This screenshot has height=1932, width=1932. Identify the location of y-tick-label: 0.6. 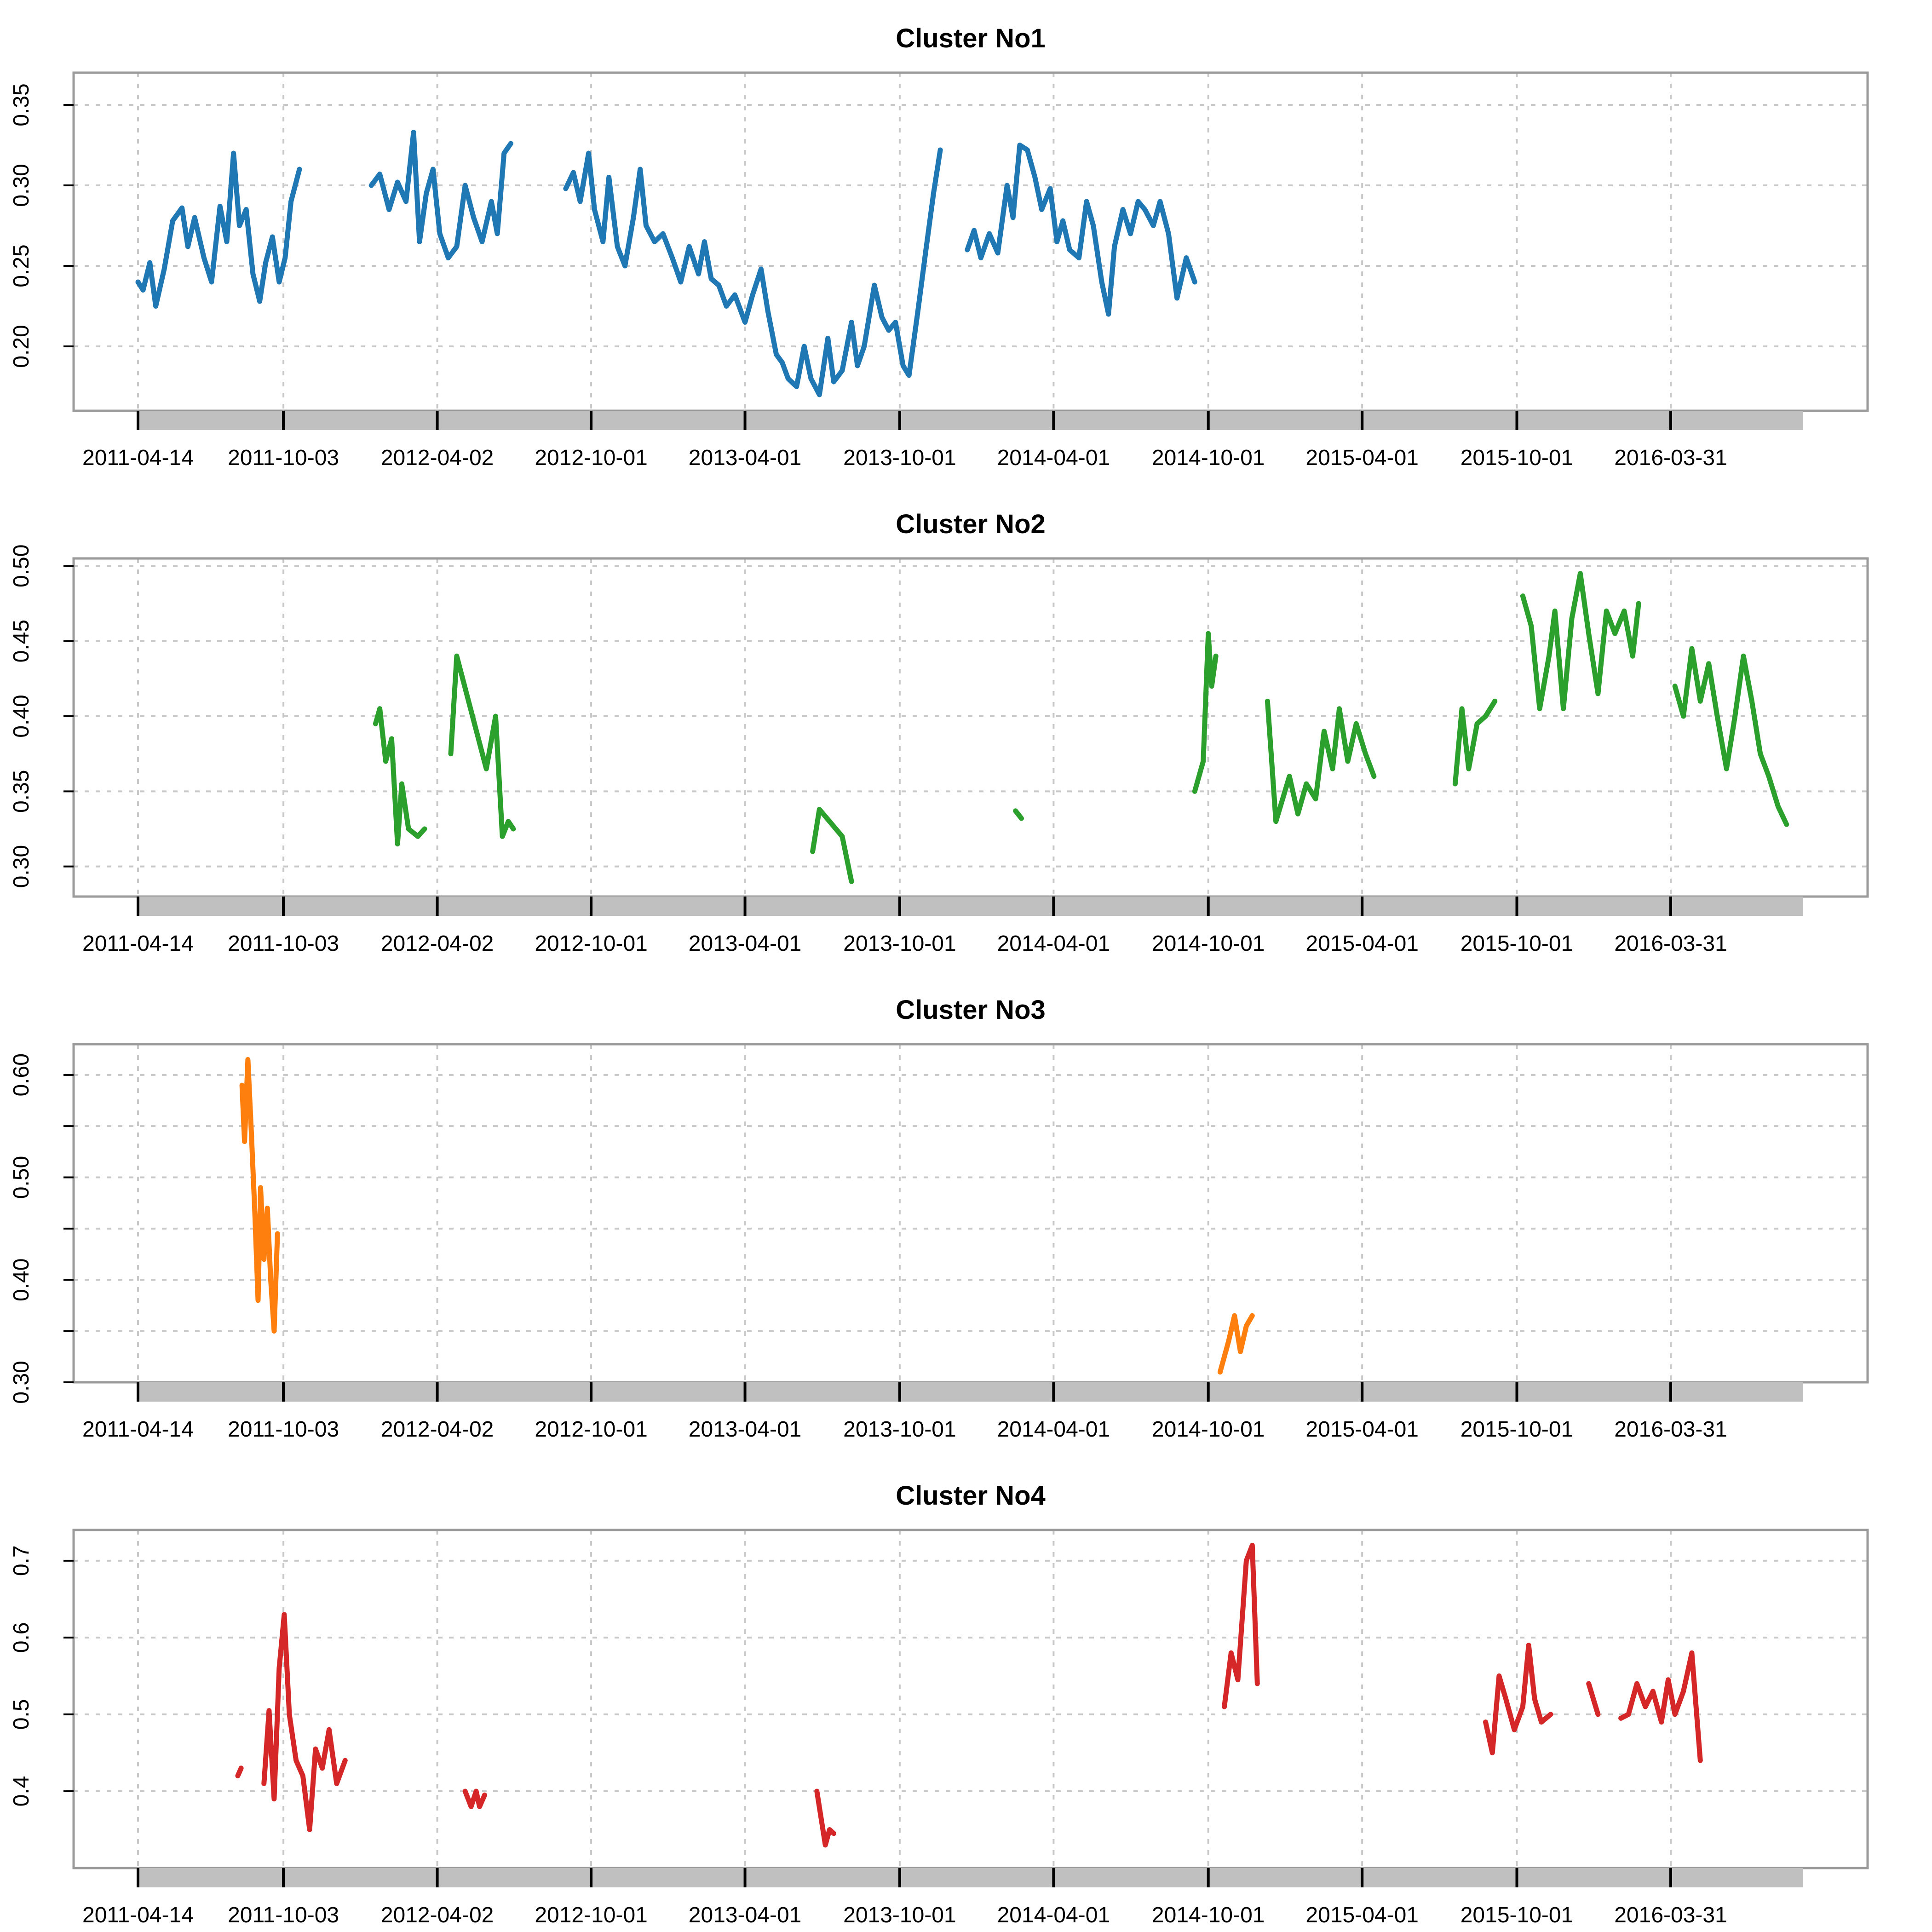
(21, 1637).